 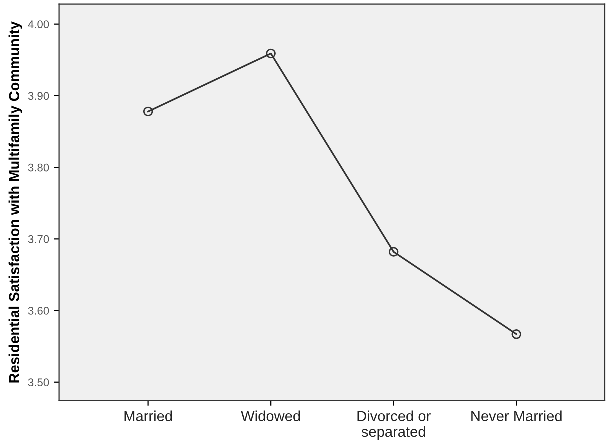 What do you see at coordinates (394, 425) in the screenshot?
I see `x-tick-label: Divorced or separated` at bounding box center [394, 425].